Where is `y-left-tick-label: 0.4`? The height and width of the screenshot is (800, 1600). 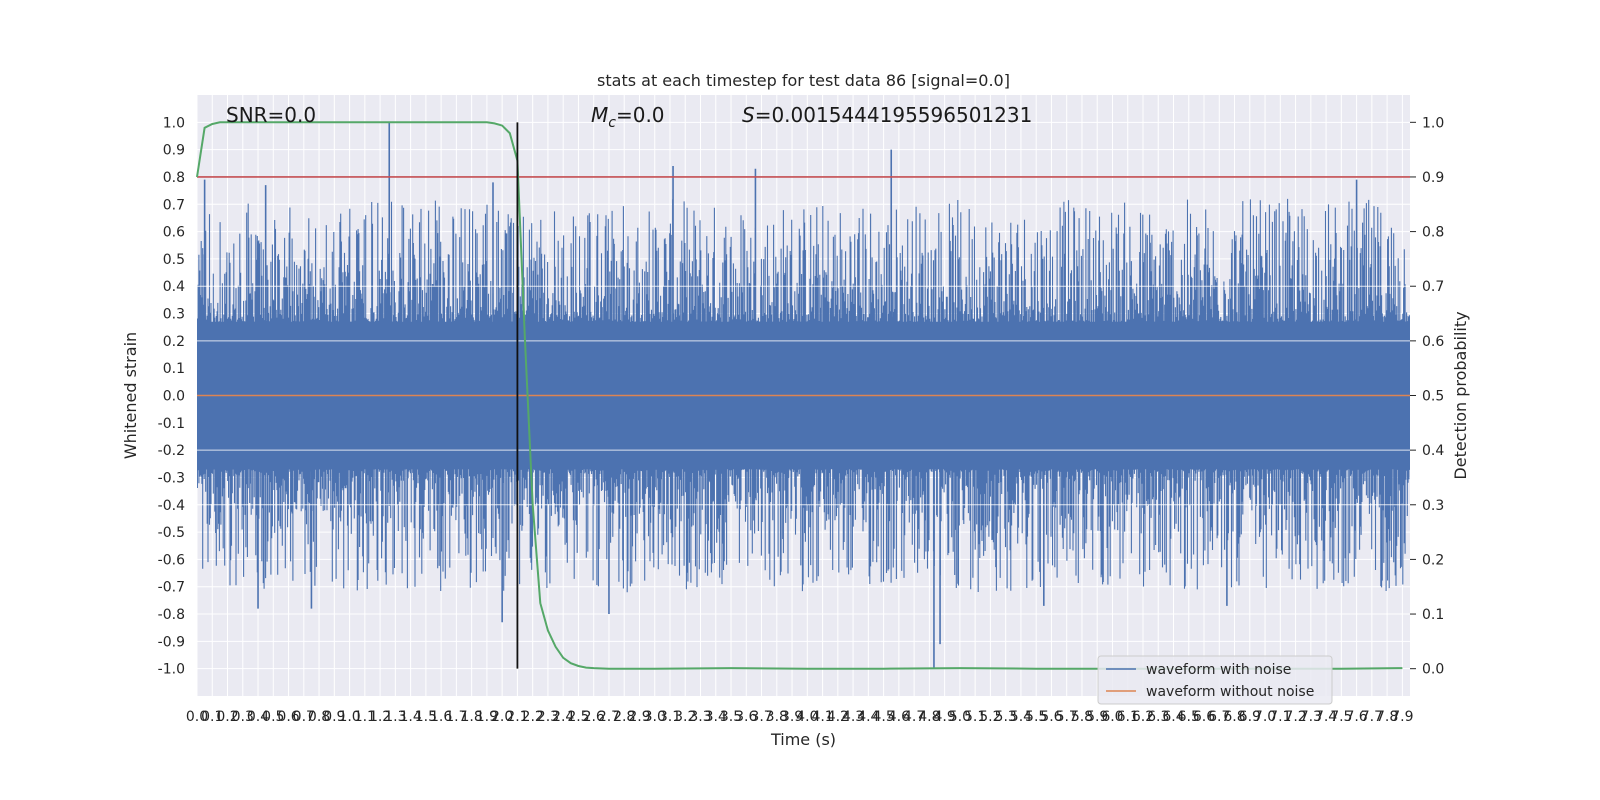 y-left-tick-label: 0.4 is located at coordinates (174, 287).